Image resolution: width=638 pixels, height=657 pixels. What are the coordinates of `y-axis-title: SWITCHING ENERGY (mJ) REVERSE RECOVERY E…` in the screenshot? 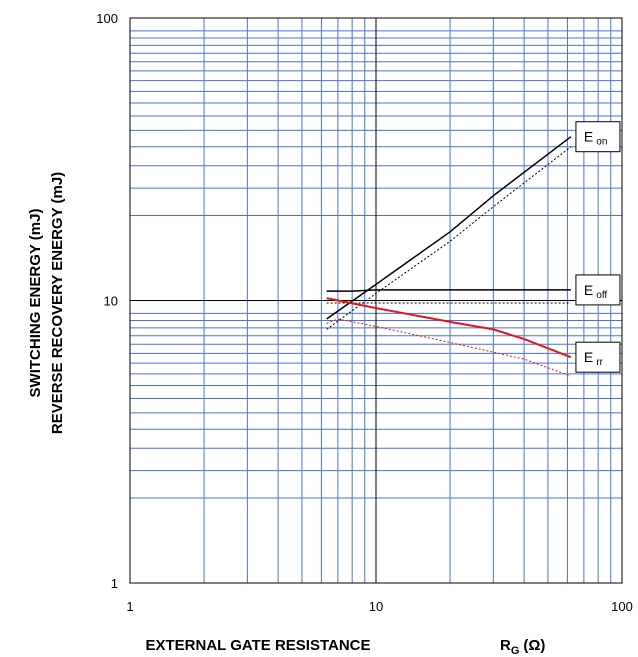 It's located at (46, 303).